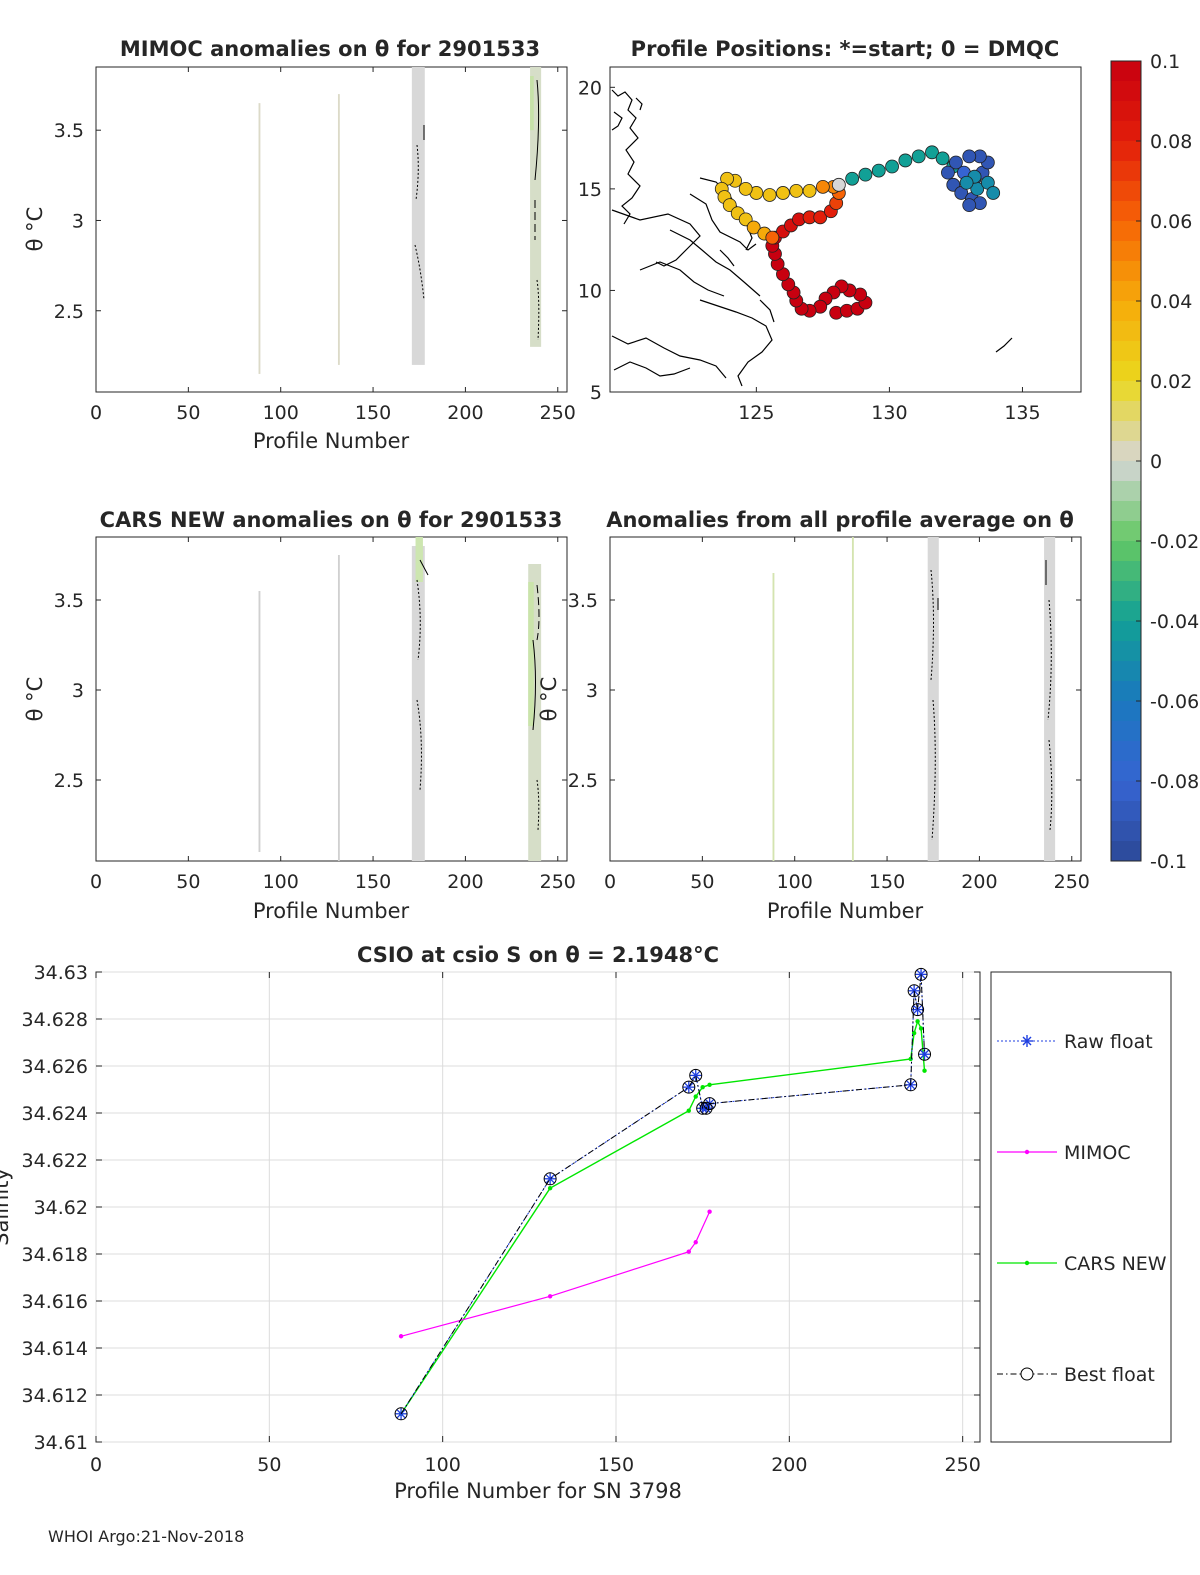 The width and height of the screenshot is (1200, 1575). Describe the element at coordinates (812, 238) in the screenshot. I see `coastline-layer` at that location.